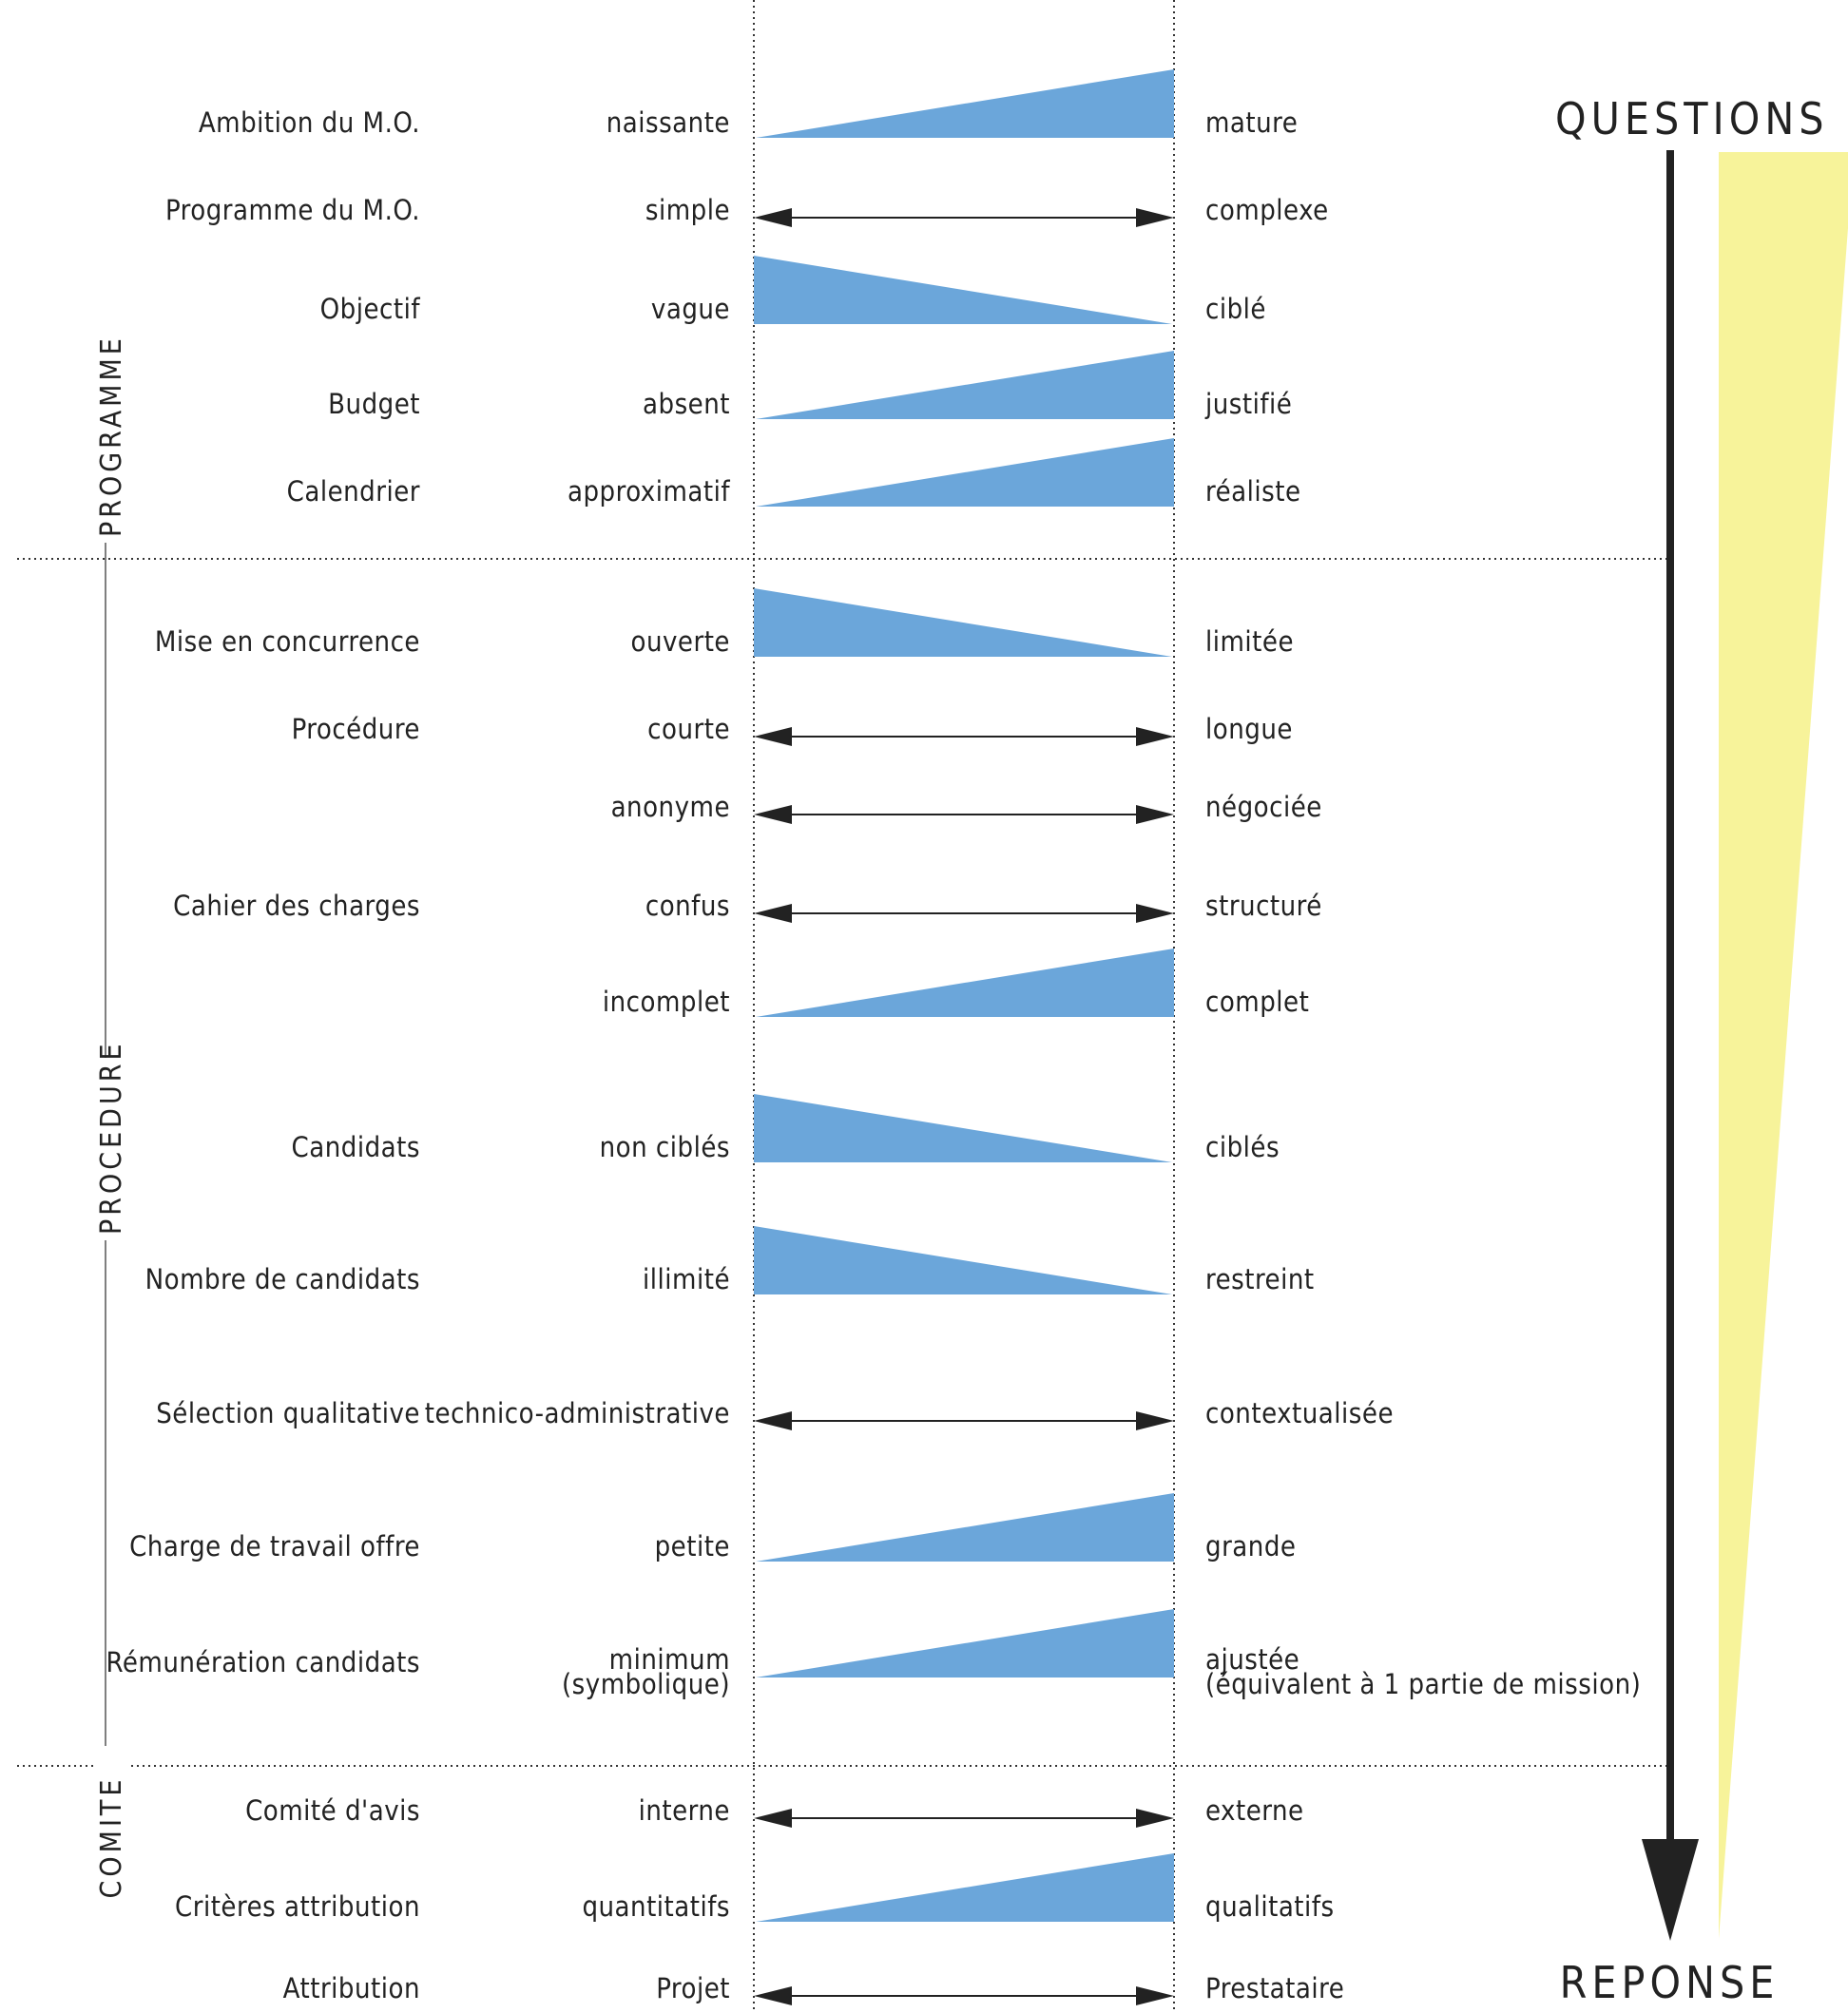  I want to click on row-right-pole-label: réaliste, so click(1253, 491).